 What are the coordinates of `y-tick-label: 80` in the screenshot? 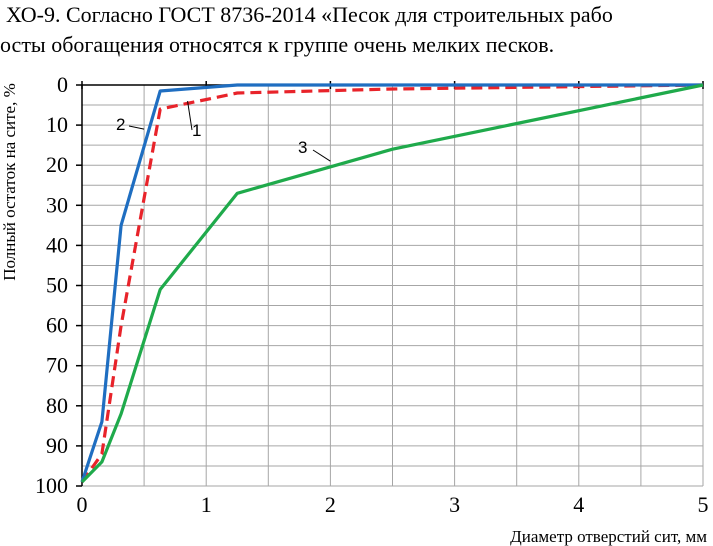 It's located at (57, 405).